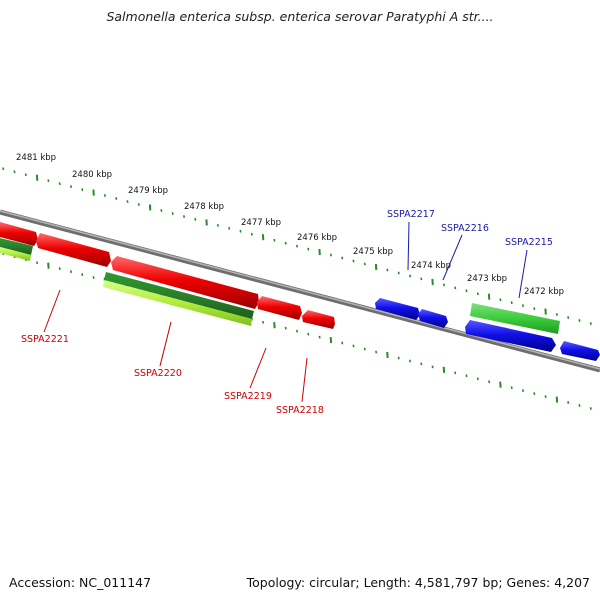 The image size is (600, 600). I want to click on kbp-label-2477: 2477 kbp, so click(261, 223).